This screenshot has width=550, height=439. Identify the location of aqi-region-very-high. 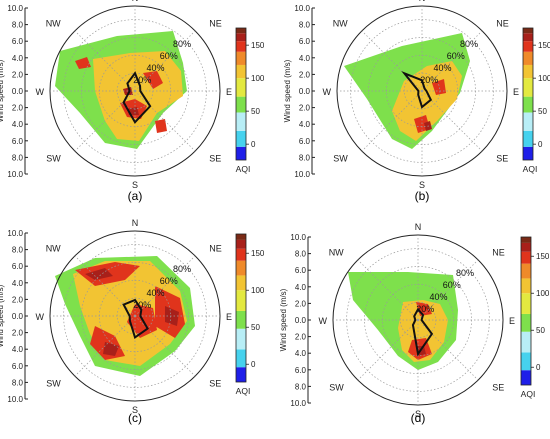
(172, 316).